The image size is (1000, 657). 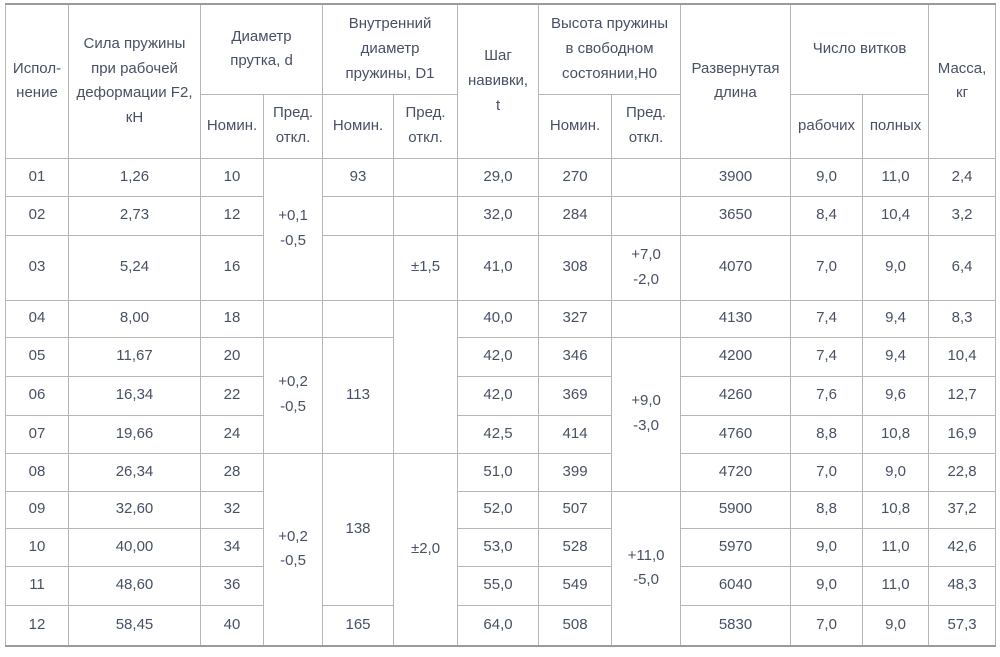 I want to click on table-cell: 138, so click(x=358, y=529).